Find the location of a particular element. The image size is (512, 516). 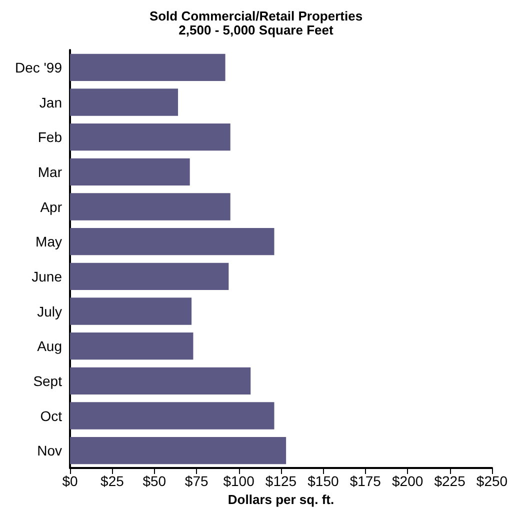

x-tick-label: $25 is located at coordinates (112, 481).